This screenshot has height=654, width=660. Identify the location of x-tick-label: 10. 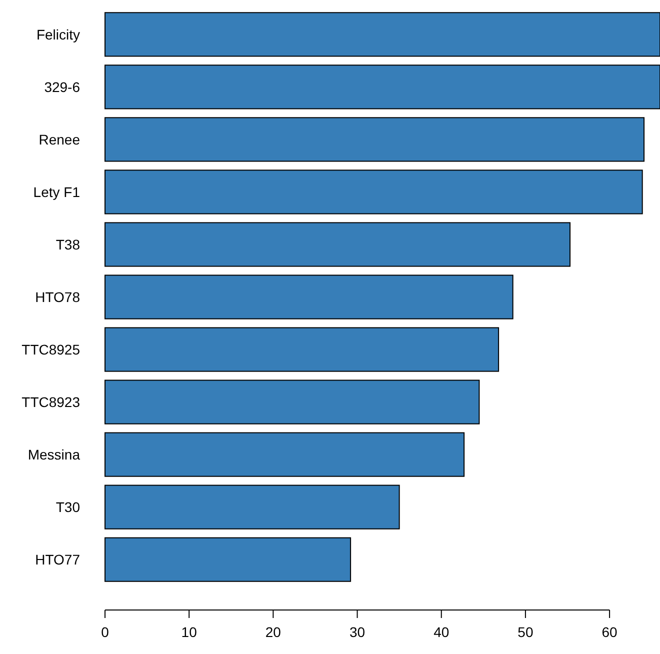
(189, 632).